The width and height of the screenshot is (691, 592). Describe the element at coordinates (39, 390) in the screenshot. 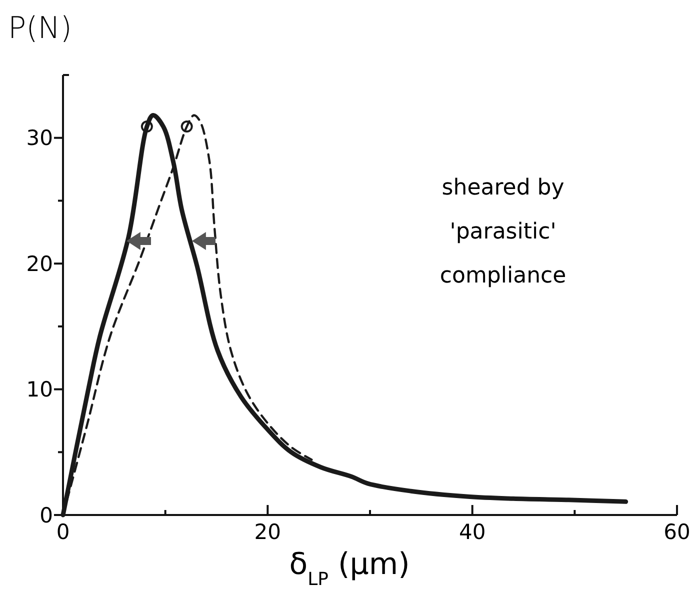

I see `y-tick-label: 10` at that location.